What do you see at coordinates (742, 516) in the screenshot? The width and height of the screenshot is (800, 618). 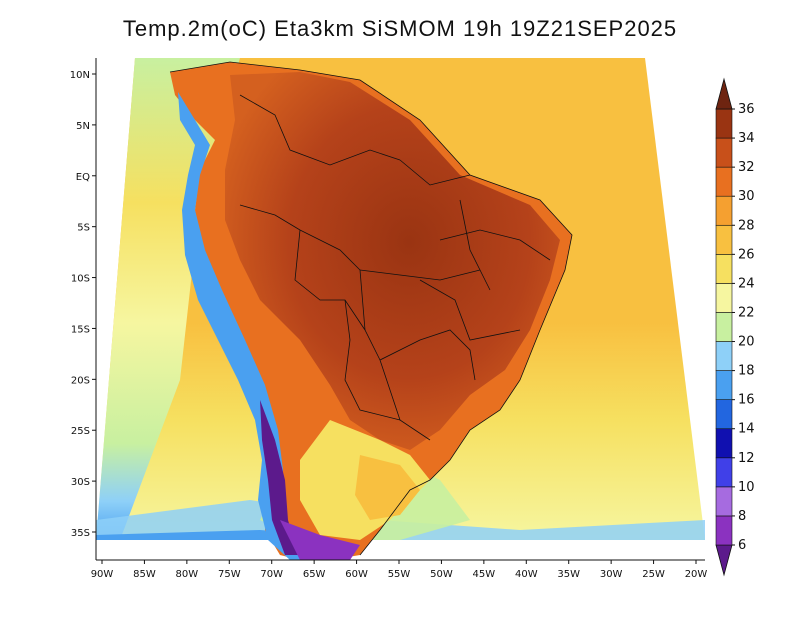 I see `colorbar-label: 8` at bounding box center [742, 516].